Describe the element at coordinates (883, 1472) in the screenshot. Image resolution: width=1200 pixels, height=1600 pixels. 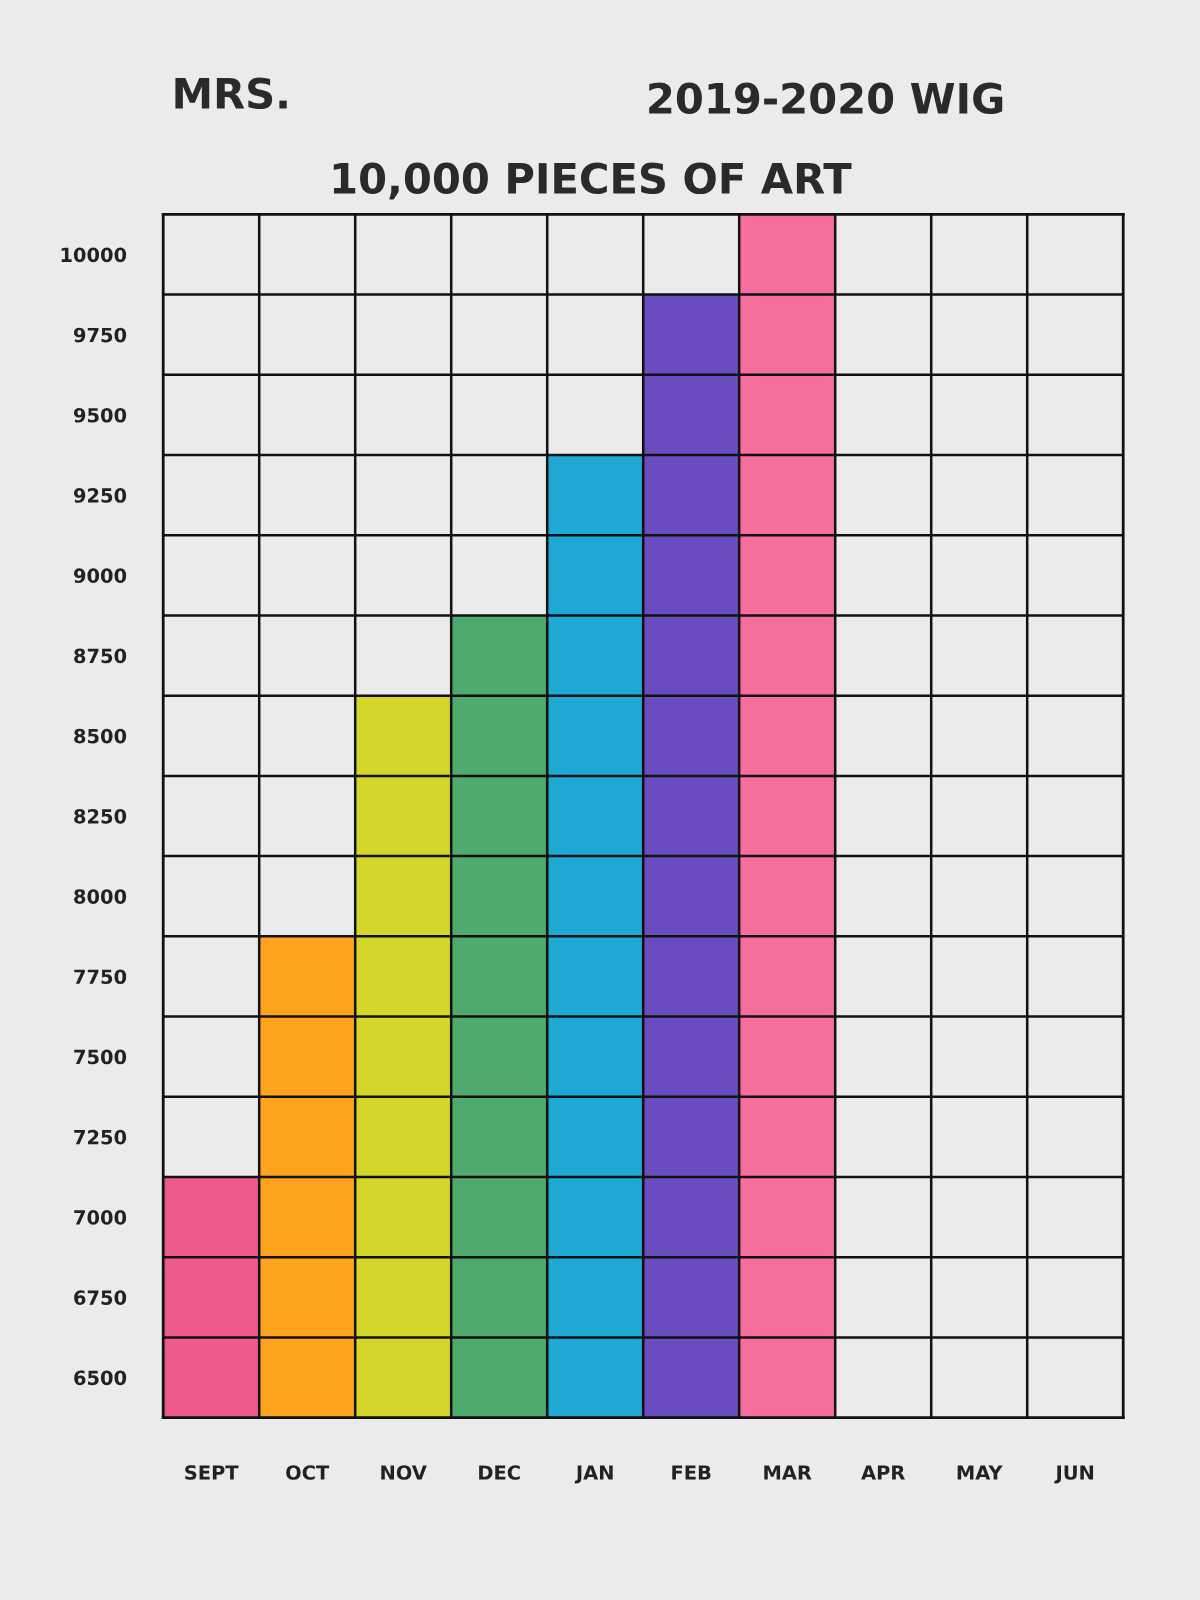
I see `x-tick-label: APR` at that location.